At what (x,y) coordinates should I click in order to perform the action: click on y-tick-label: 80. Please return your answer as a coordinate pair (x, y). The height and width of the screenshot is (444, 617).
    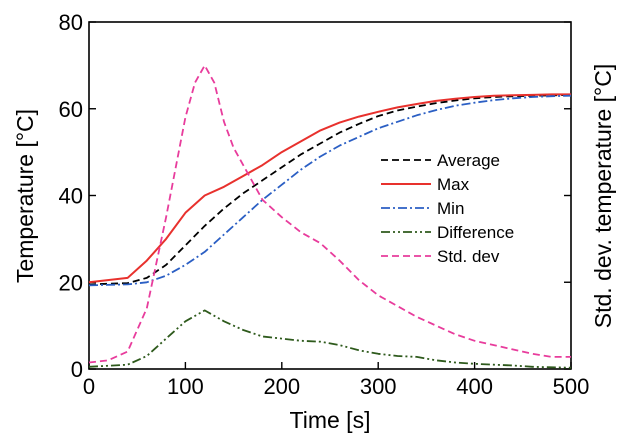
    Looking at the image, I should click on (71, 22).